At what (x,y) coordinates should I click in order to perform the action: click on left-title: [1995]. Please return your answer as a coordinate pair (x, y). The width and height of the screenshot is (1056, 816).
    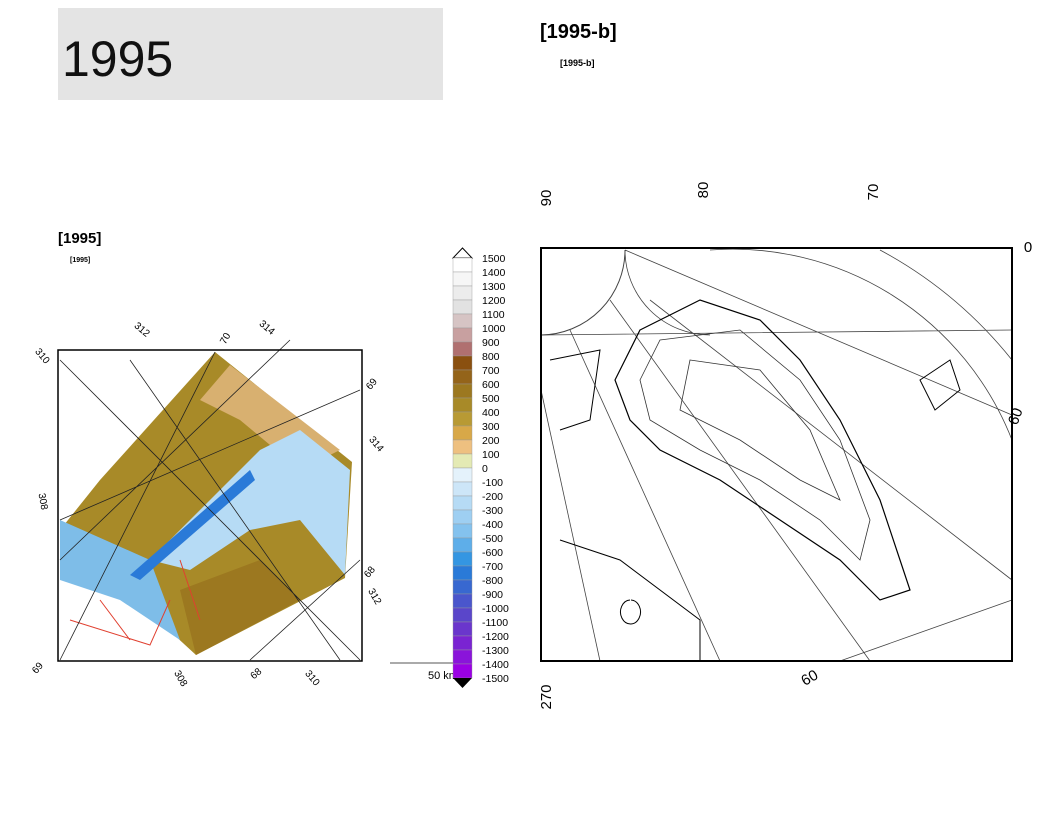
    Looking at the image, I should click on (79, 238).